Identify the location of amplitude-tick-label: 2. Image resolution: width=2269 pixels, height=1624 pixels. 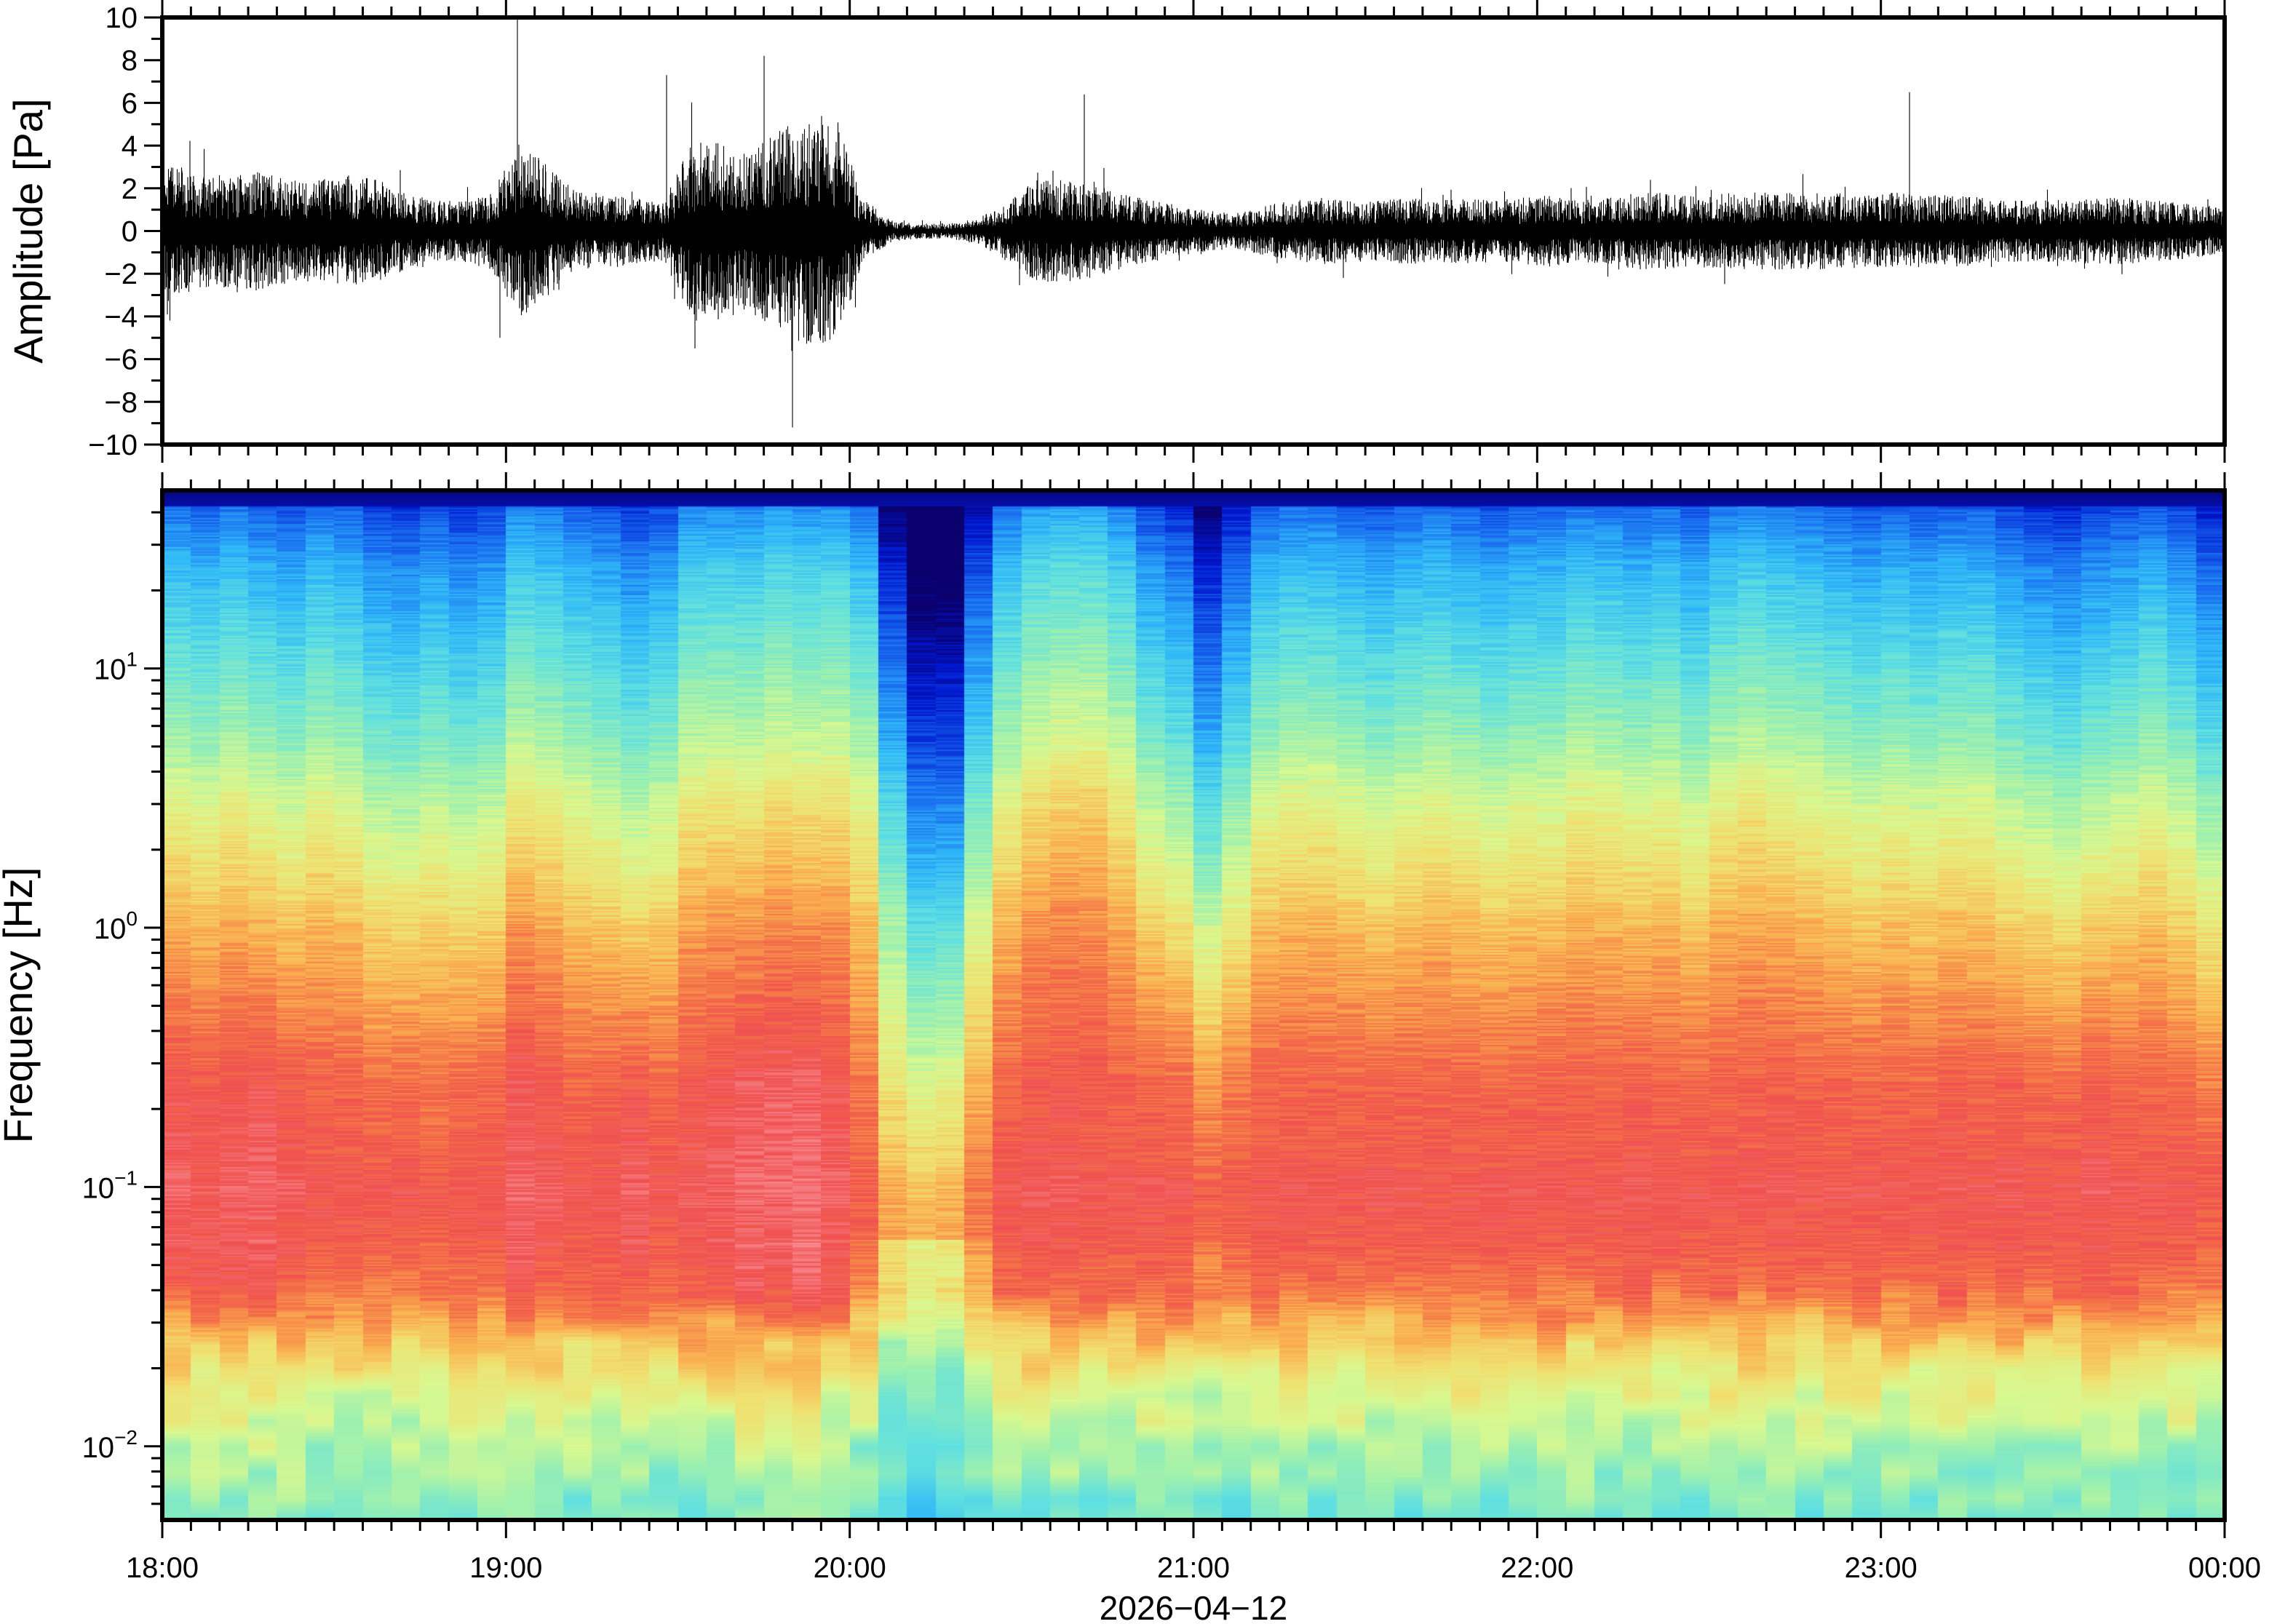
(130, 189).